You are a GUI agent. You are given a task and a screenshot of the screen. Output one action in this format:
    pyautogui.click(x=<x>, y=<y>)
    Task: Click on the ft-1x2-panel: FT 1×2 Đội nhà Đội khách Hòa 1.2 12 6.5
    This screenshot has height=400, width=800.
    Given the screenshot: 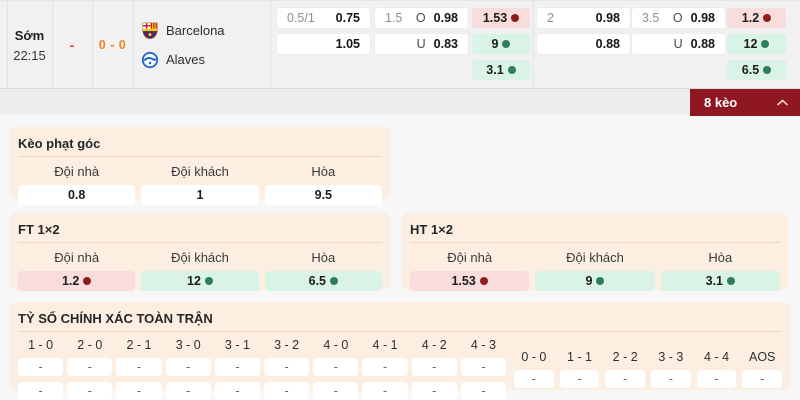 What is the action you would take?
    pyautogui.click(x=200, y=252)
    